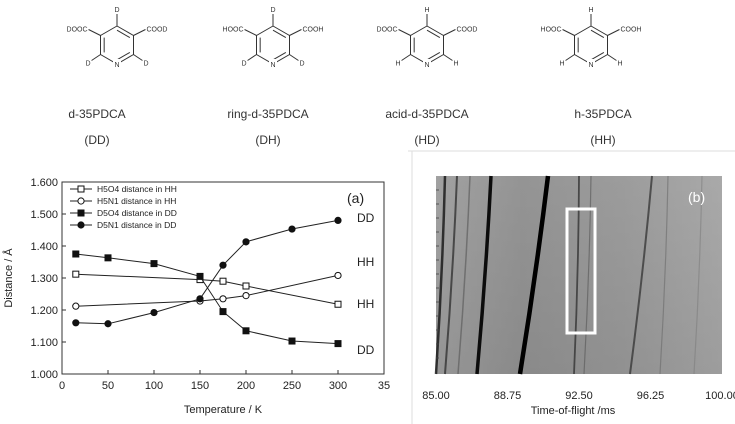 Image resolution: width=735 pixels, height=424 pixels. Describe the element at coordinates (581, 271) in the screenshot. I see `highlight-box` at that location.